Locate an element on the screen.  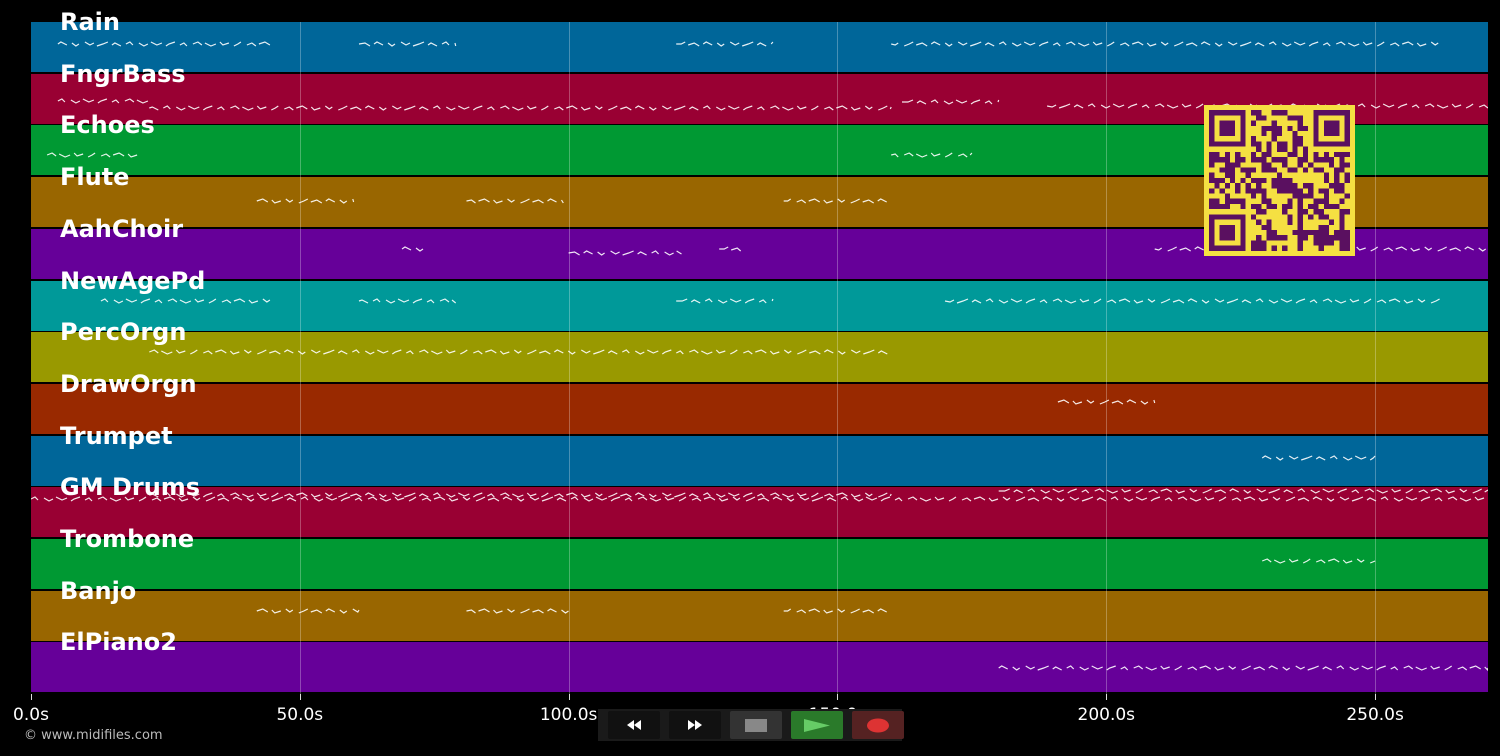
copyright-text: © www.midifiles.com is located at coordinates (93, 735).